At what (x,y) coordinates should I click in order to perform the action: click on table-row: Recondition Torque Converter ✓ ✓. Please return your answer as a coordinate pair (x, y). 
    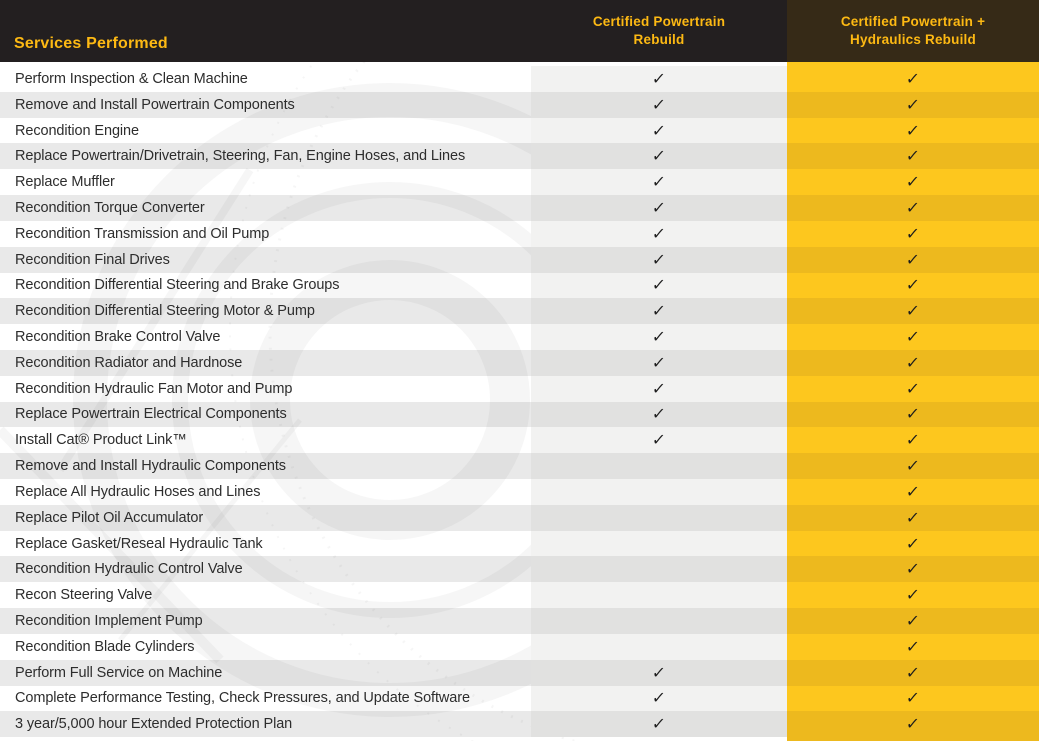
    Looking at the image, I should click on (519, 208).